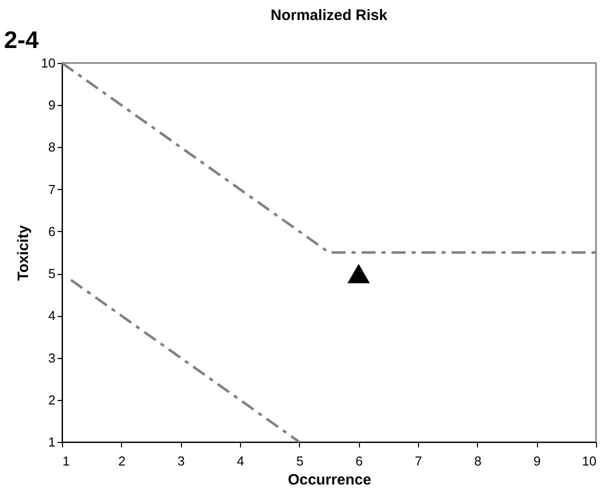 The image size is (608, 491). Describe the element at coordinates (52, 274) in the screenshot. I see `y-tick-label: 5` at that location.